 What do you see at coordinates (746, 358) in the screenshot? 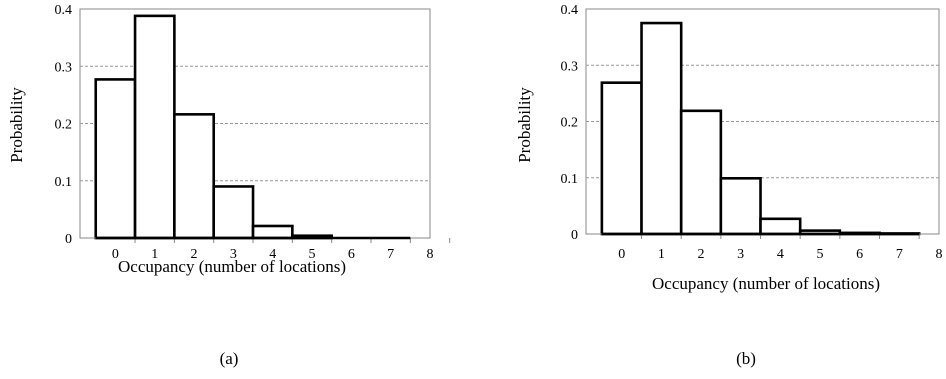
I see `caption-b: (b)` at bounding box center [746, 358].